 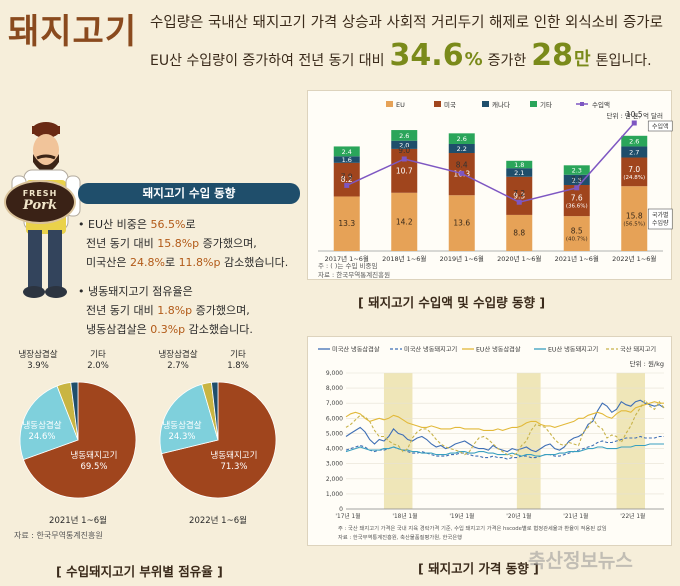 I want to click on bar-chart-caption: [ 돼지고기 수입액 및 수입량 동향 ], so click(x=452, y=302).